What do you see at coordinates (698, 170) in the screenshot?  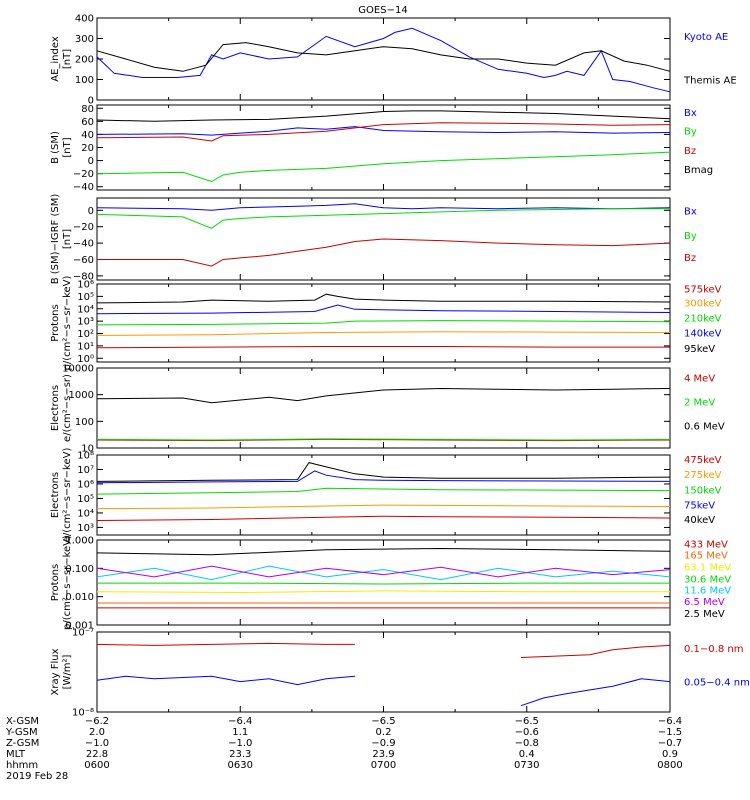 I see `legend-entry: Bmag` at bounding box center [698, 170].